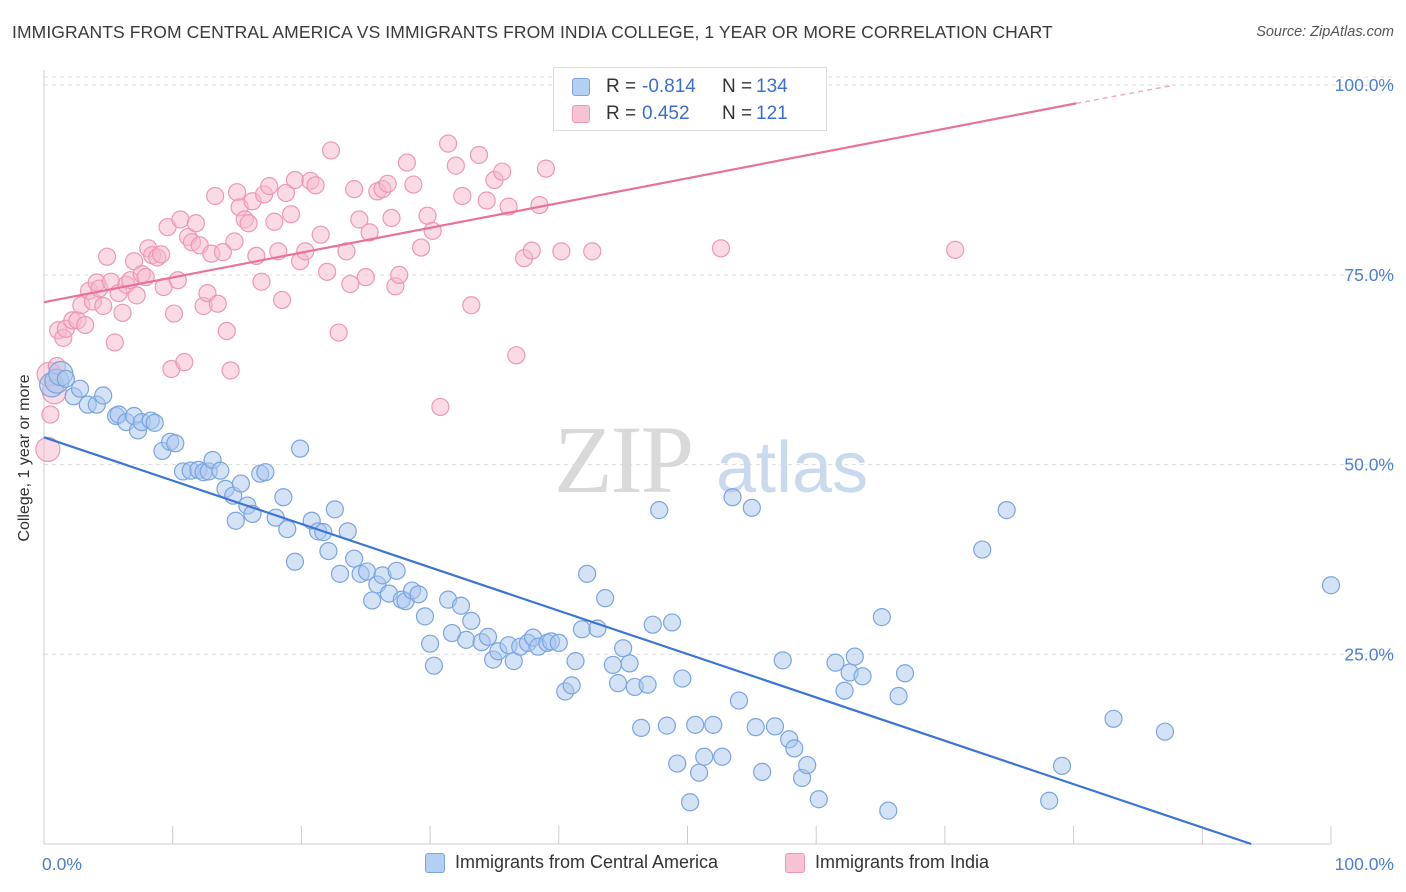  I want to click on legend-r-value: -0.814, so click(669, 86).